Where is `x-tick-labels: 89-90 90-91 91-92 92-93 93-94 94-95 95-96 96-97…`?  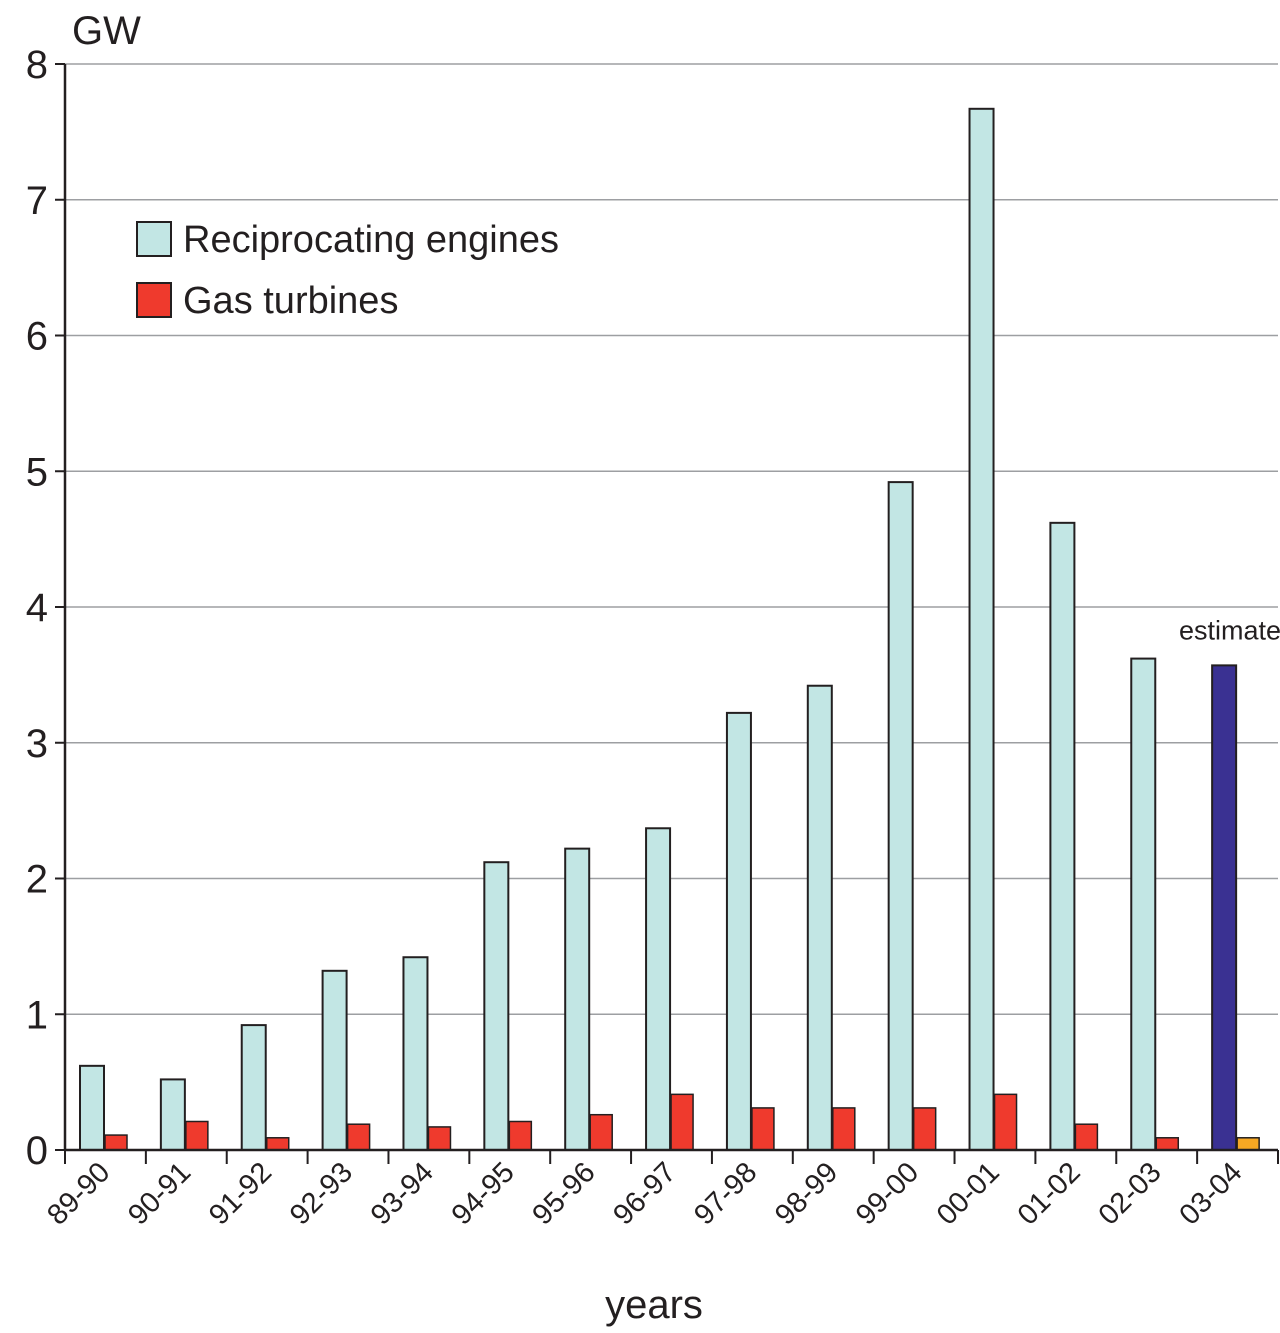 x-tick-labels: 89-90 90-91 91-92 92-93 93-94 94-95 95-96 96-97… is located at coordinates (644, 1193).